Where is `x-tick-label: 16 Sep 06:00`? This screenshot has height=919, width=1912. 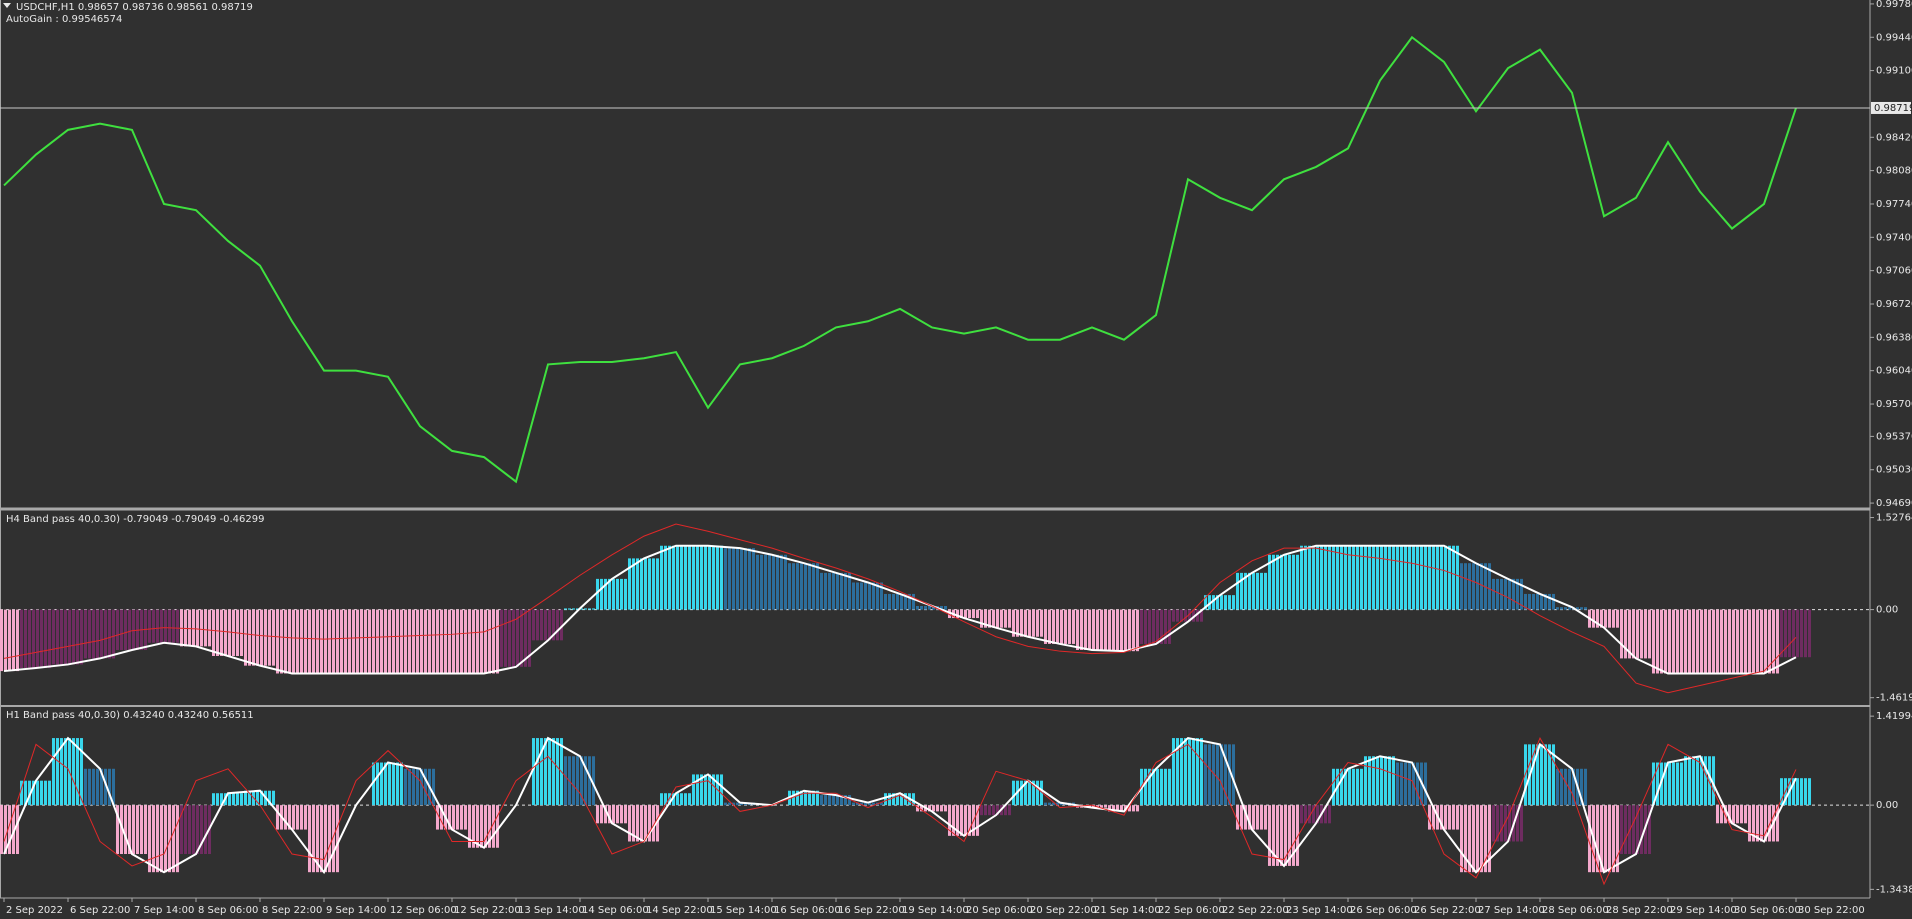
x-tick-label: 16 Sep 06:00 is located at coordinates (807, 910).